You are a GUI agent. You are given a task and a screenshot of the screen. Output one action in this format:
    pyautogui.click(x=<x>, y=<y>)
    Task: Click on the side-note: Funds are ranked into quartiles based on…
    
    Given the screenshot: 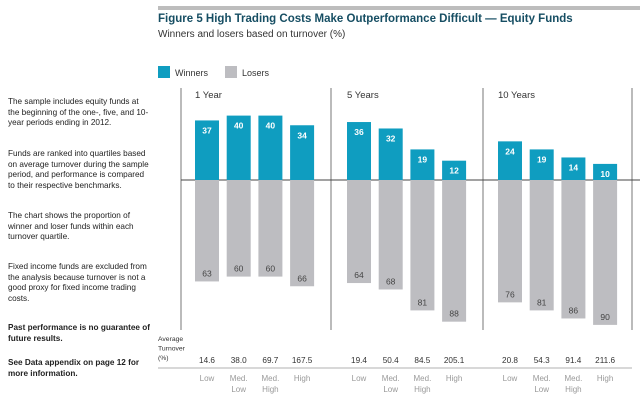 What is the action you would take?
    pyautogui.click(x=78, y=169)
    